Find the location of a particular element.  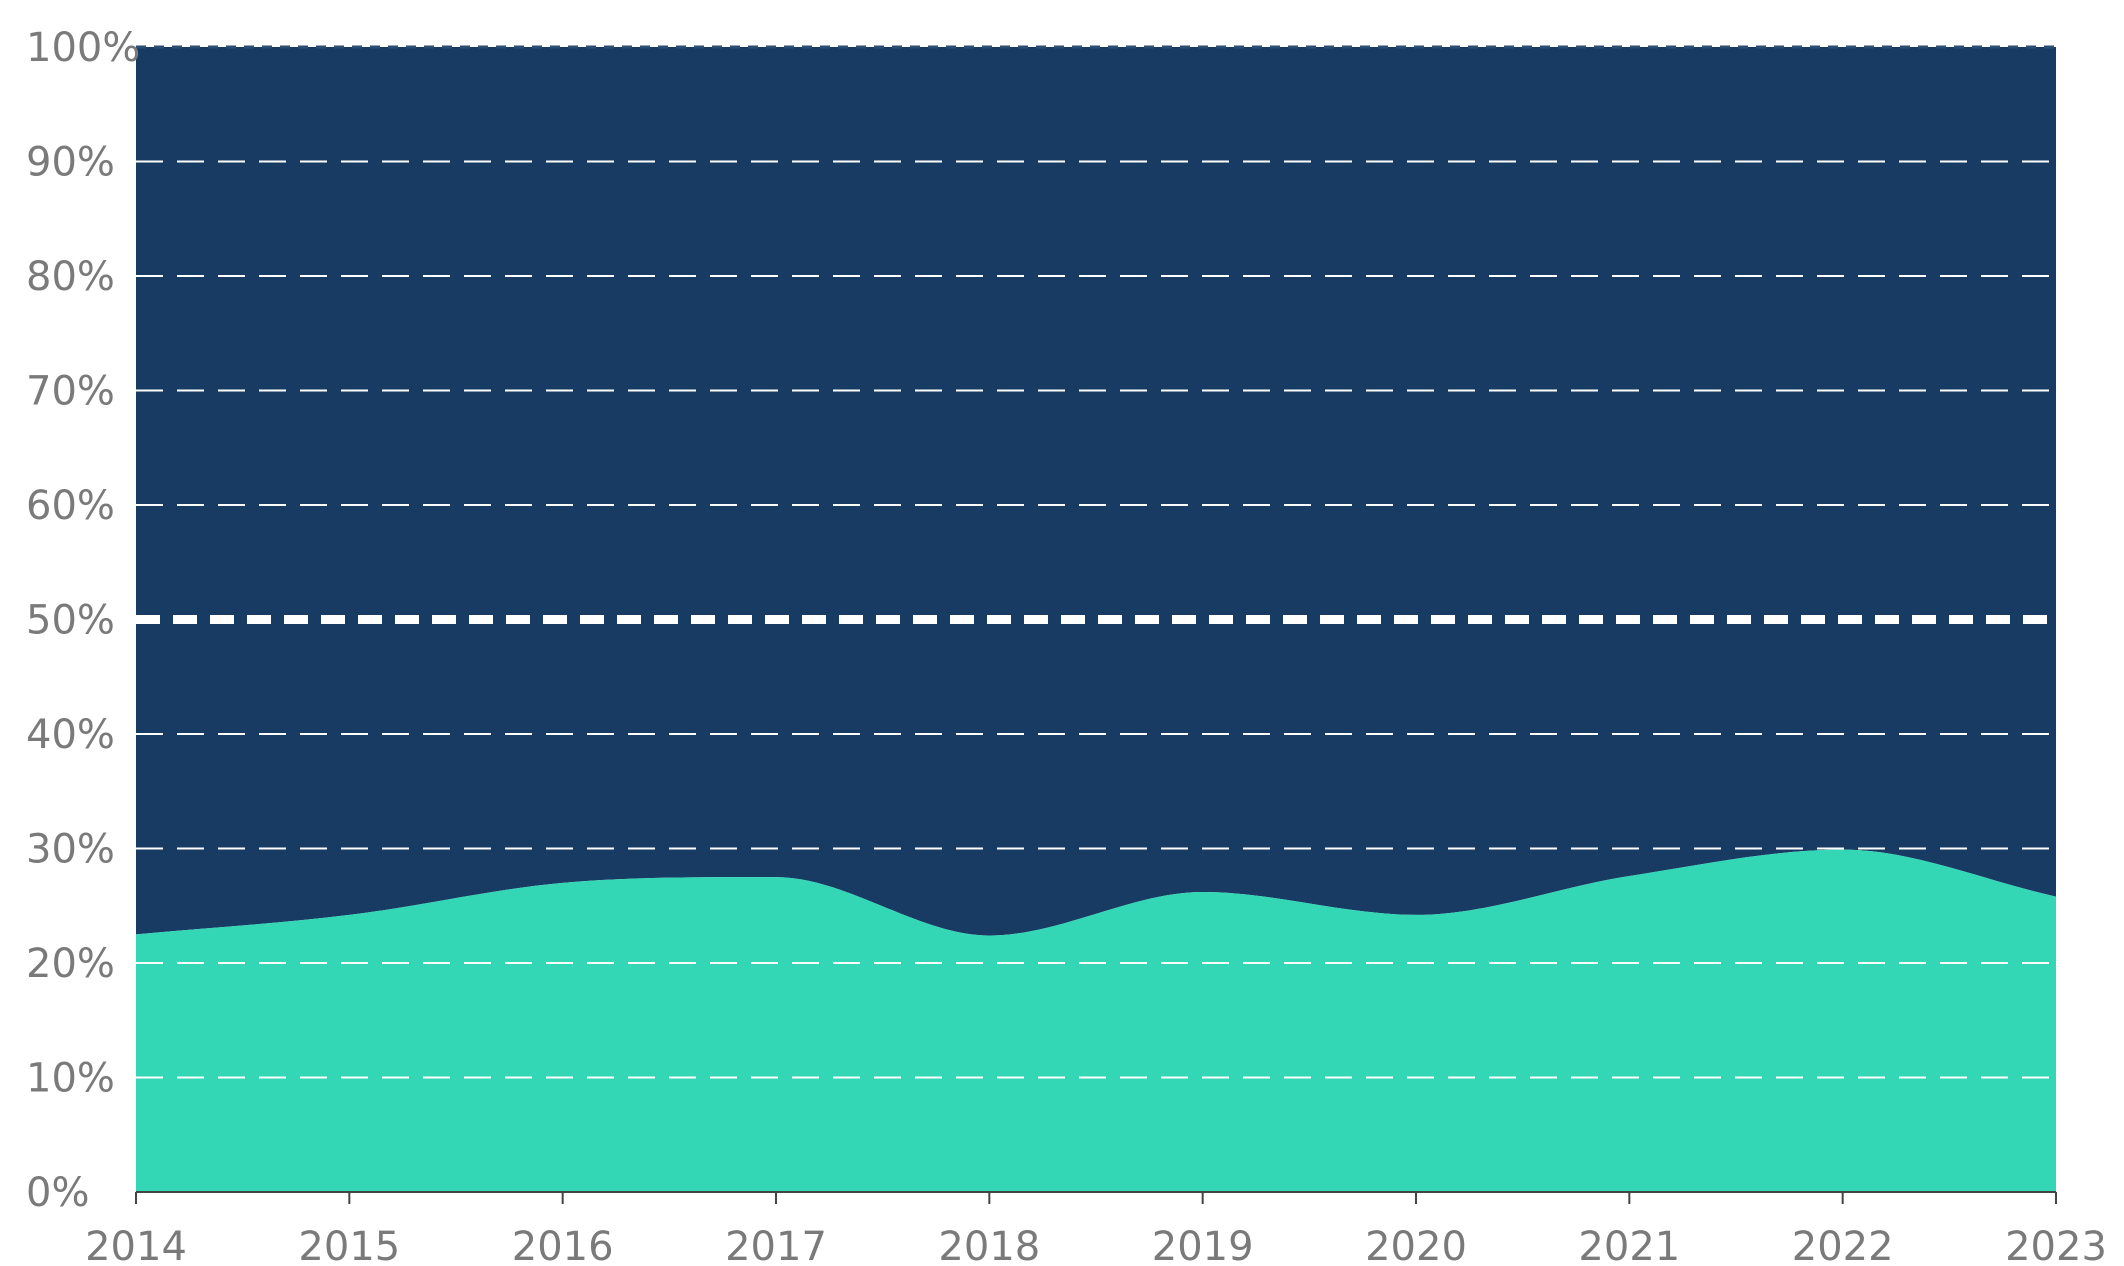

x-tick-label-2021: 2021 is located at coordinates (1629, 1245).